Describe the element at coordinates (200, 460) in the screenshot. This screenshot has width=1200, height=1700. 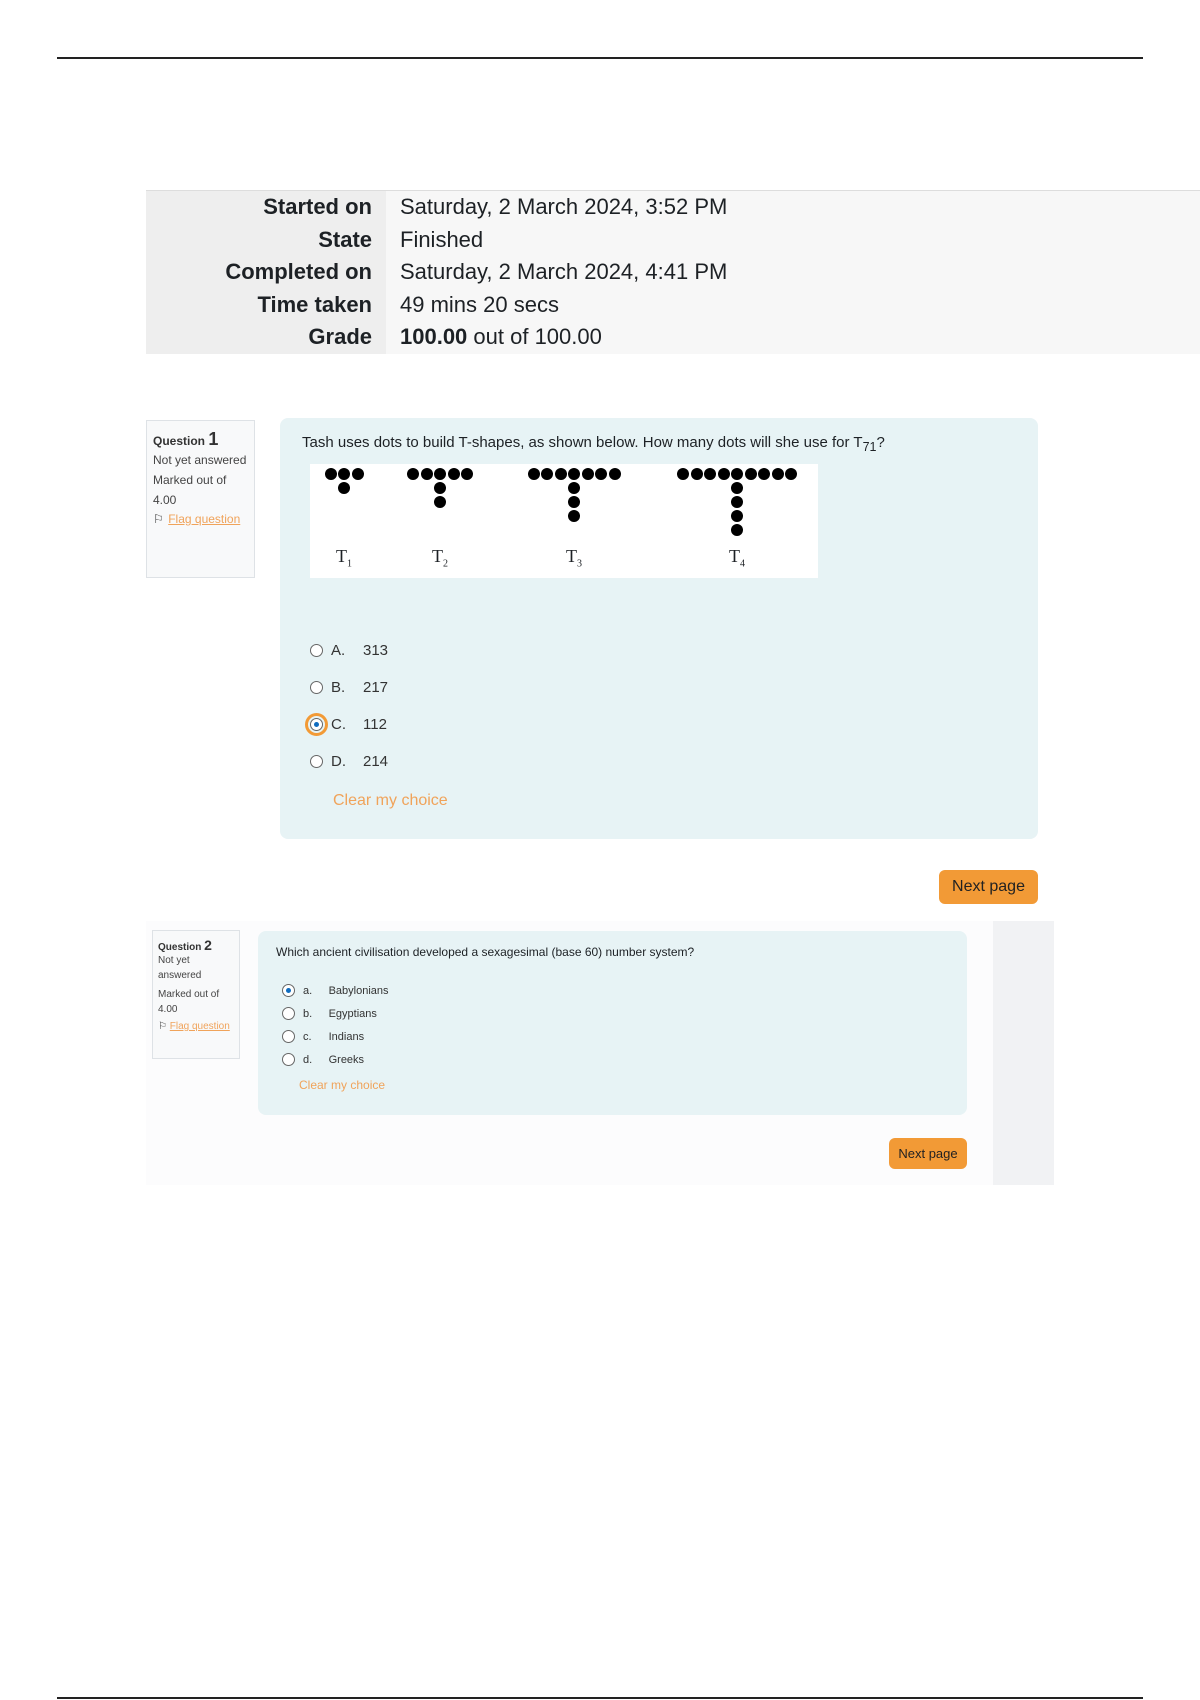
I see `question-status: Not yet answered` at that location.